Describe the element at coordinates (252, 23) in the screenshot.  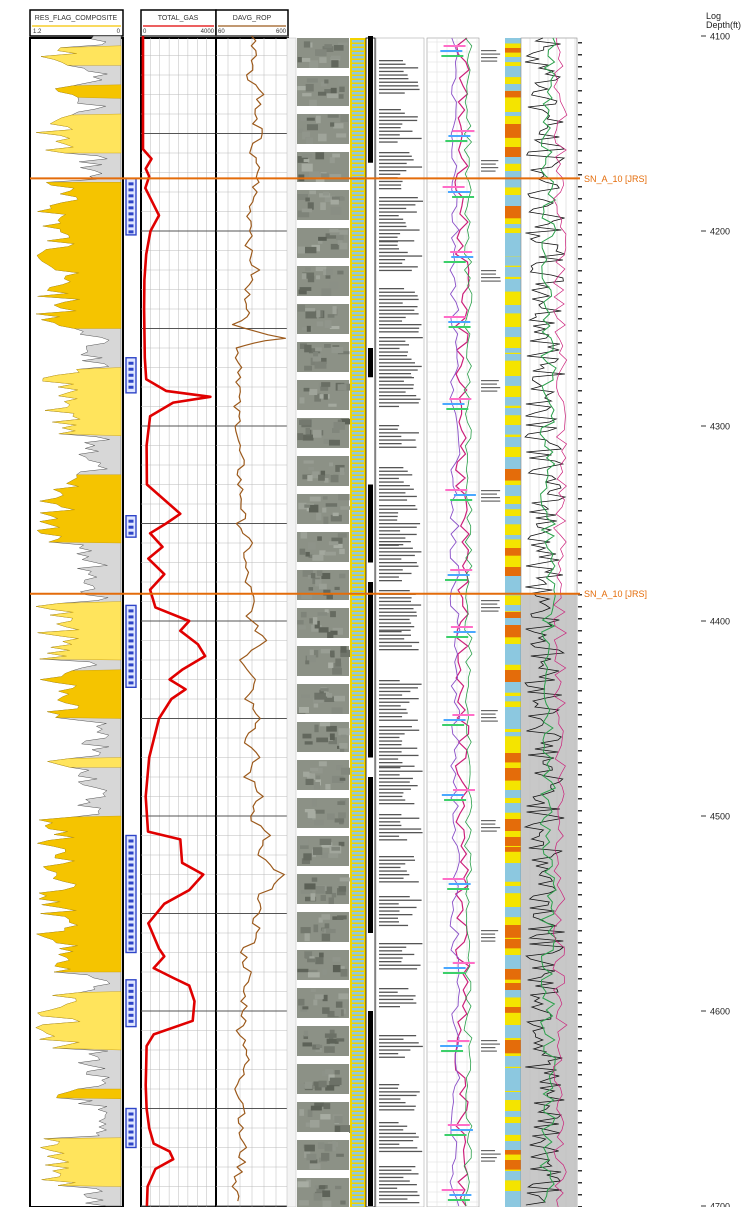
I see `track-header-rop: DAVG_ROP 60 600` at that location.